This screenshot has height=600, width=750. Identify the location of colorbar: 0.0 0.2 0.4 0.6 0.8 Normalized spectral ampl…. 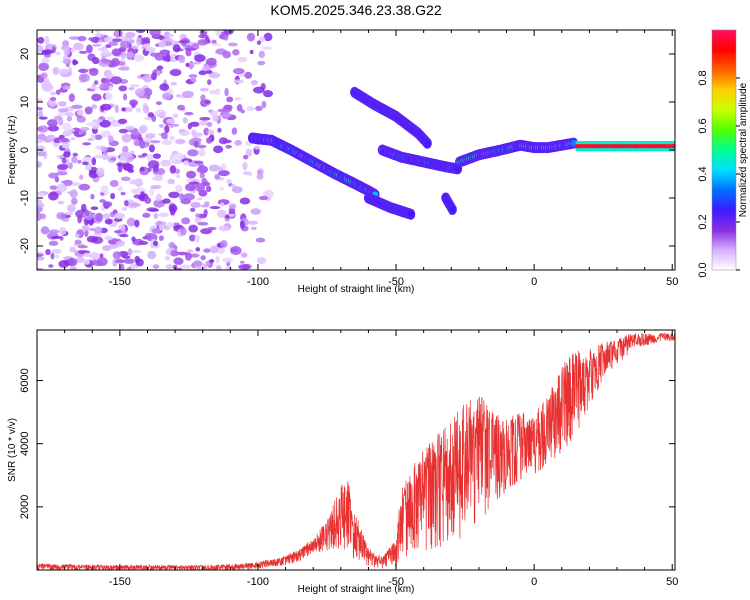
(723, 153).